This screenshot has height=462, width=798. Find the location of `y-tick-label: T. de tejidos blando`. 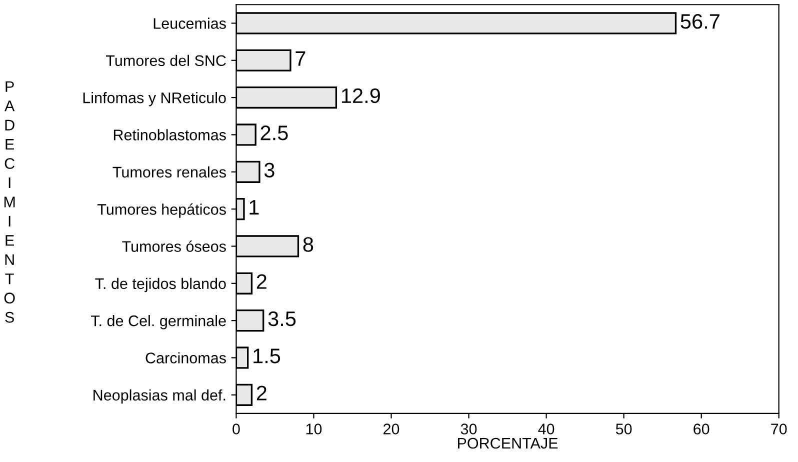

y-tick-label: T. de tejidos blando is located at coordinates (160, 285).